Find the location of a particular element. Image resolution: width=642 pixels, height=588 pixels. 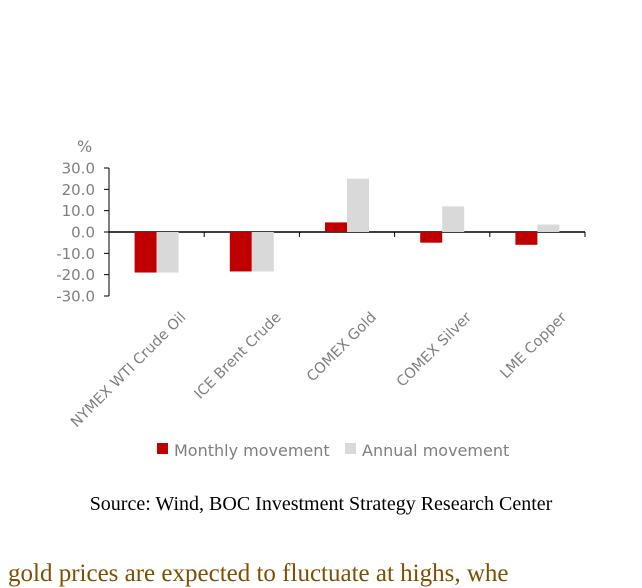

y-tick-label: 0.0 is located at coordinates (83, 233).